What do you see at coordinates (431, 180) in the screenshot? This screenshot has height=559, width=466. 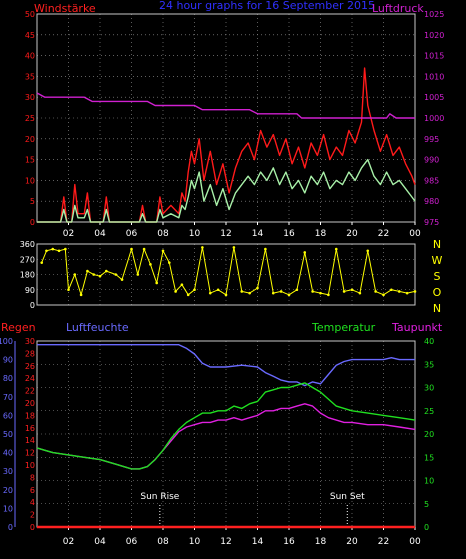 I see `pressure-y-tick-label: 985` at bounding box center [431, 180].